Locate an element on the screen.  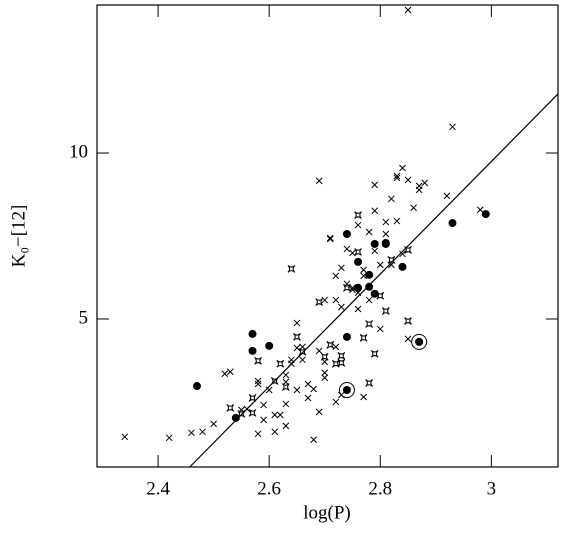
x-tick-label: 2.4 is located at coordinates (158, 488).